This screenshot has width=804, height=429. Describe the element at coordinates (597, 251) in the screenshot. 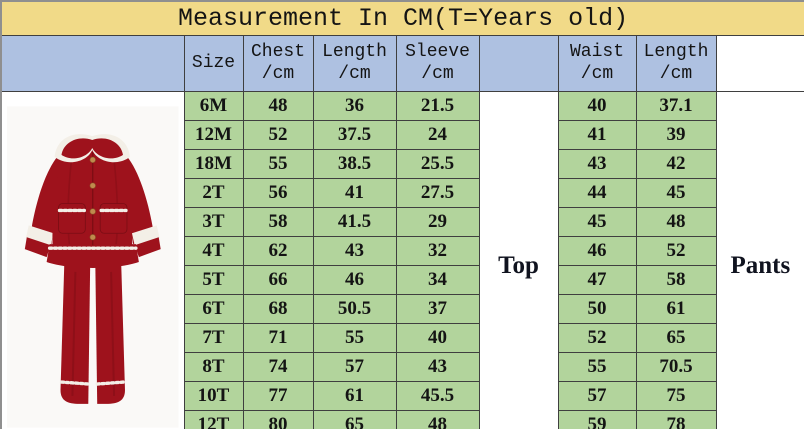

I see `waist-cell: 46` at that location.